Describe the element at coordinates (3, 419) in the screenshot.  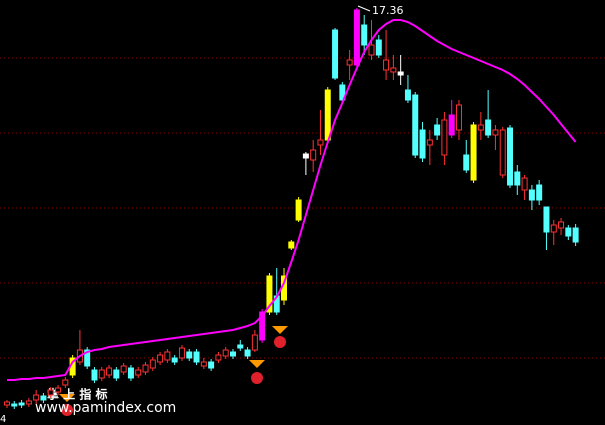
I see `corner-label: 4` at that location.